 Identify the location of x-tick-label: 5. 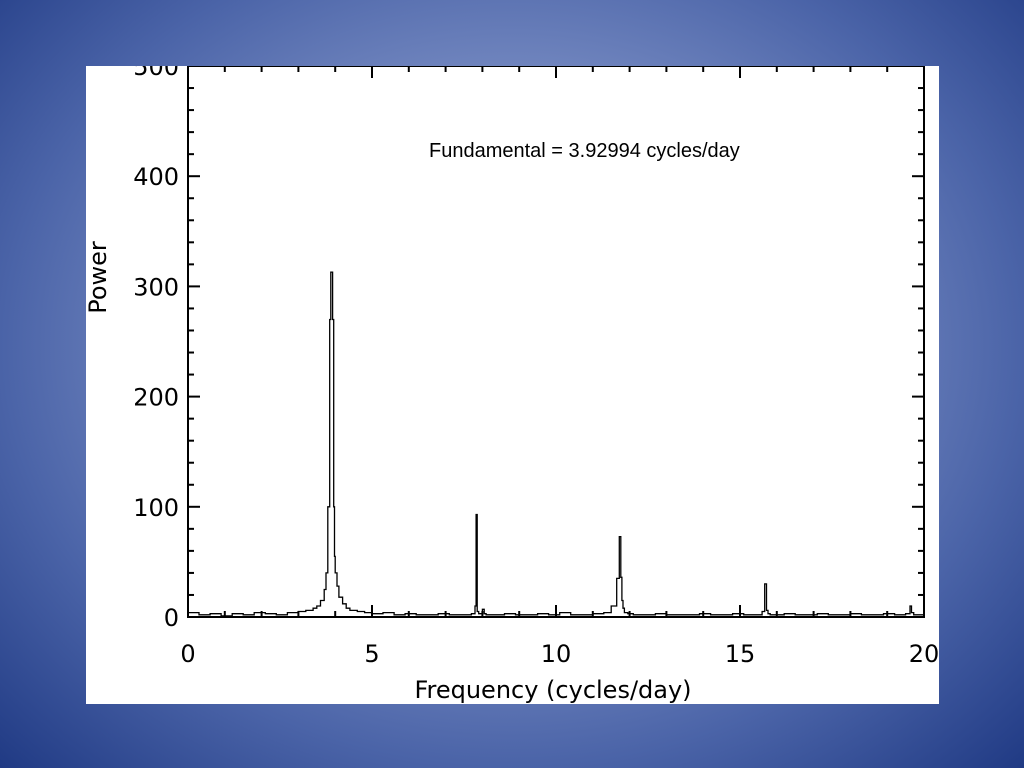
(371, 654).